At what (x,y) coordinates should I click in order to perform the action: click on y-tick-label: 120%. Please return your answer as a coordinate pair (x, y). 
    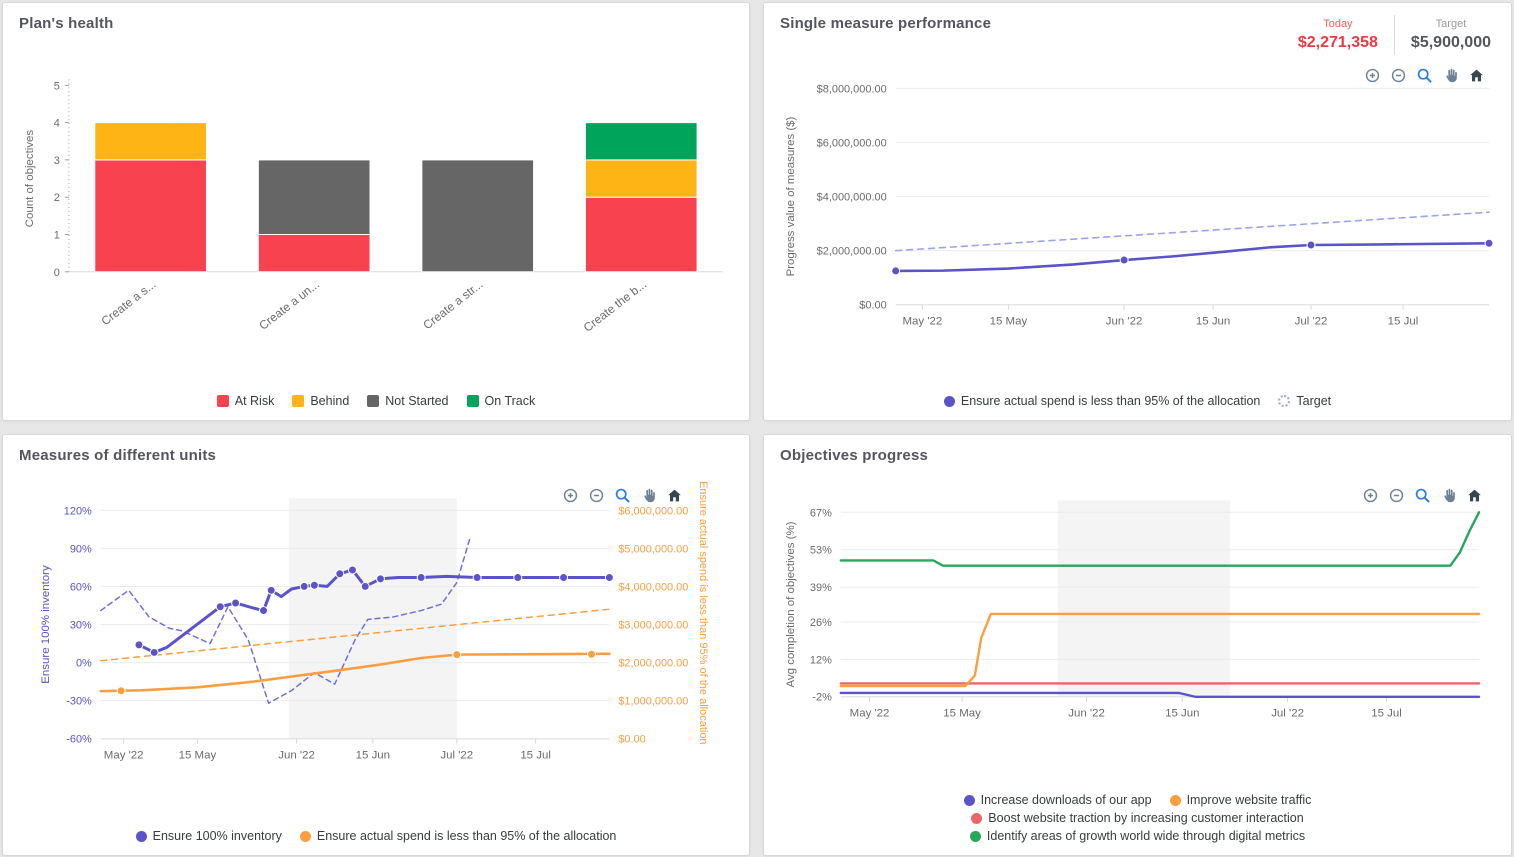
    Looking at the image, I should click on (78, 511).